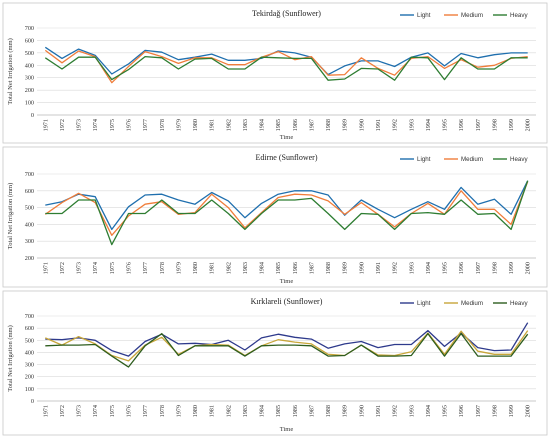  What do you see at coordinates (287, 301) in the screenshot?
I see `chart-title: Kırklareli (Sunflower)` at bounding box center [287, 301].